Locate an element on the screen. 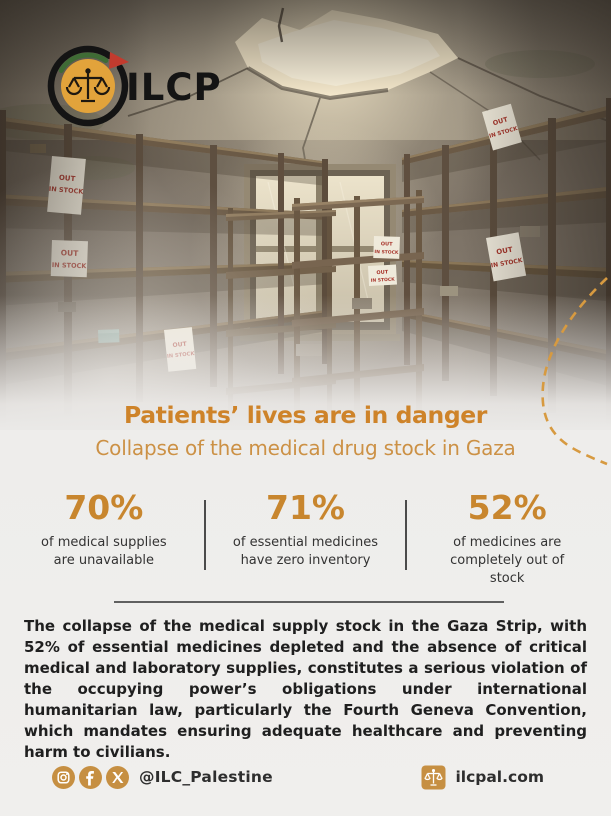 The width and height of the screenshot is (611, 816). x-icon is located at coordinates (117, 777).